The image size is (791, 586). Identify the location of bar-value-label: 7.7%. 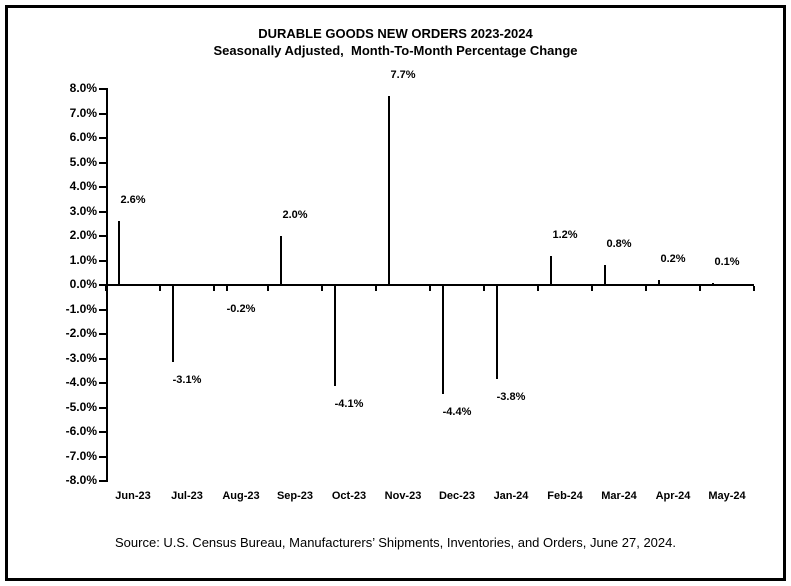
(403, 75).